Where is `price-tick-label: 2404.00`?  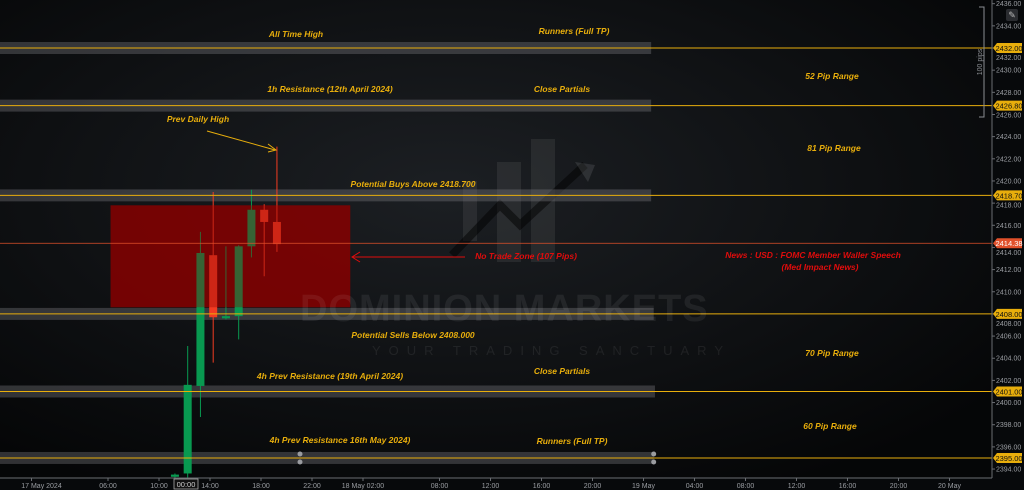
price-tick-label: 2404.00 is located at coordinates (1008, 359).